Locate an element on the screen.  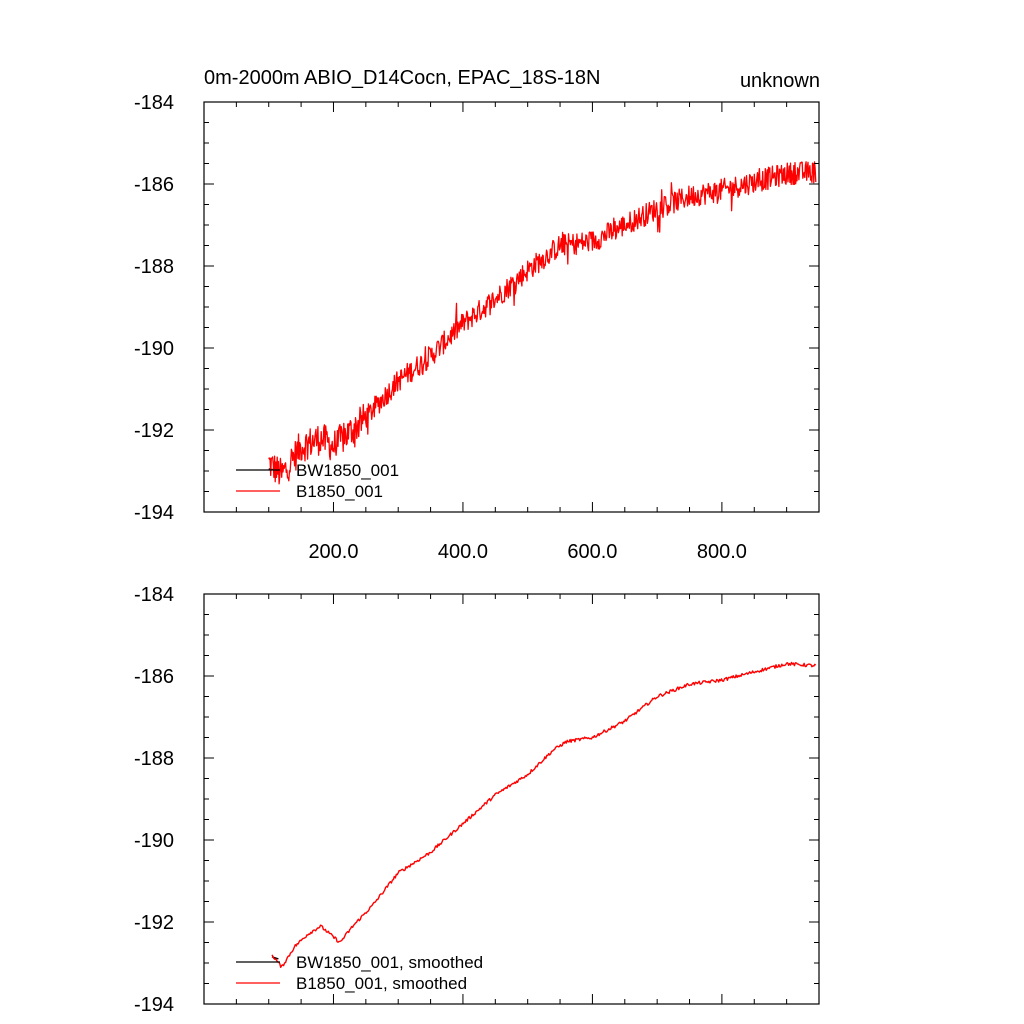
top-title-right: unknown is located at coordinates (780, 81).